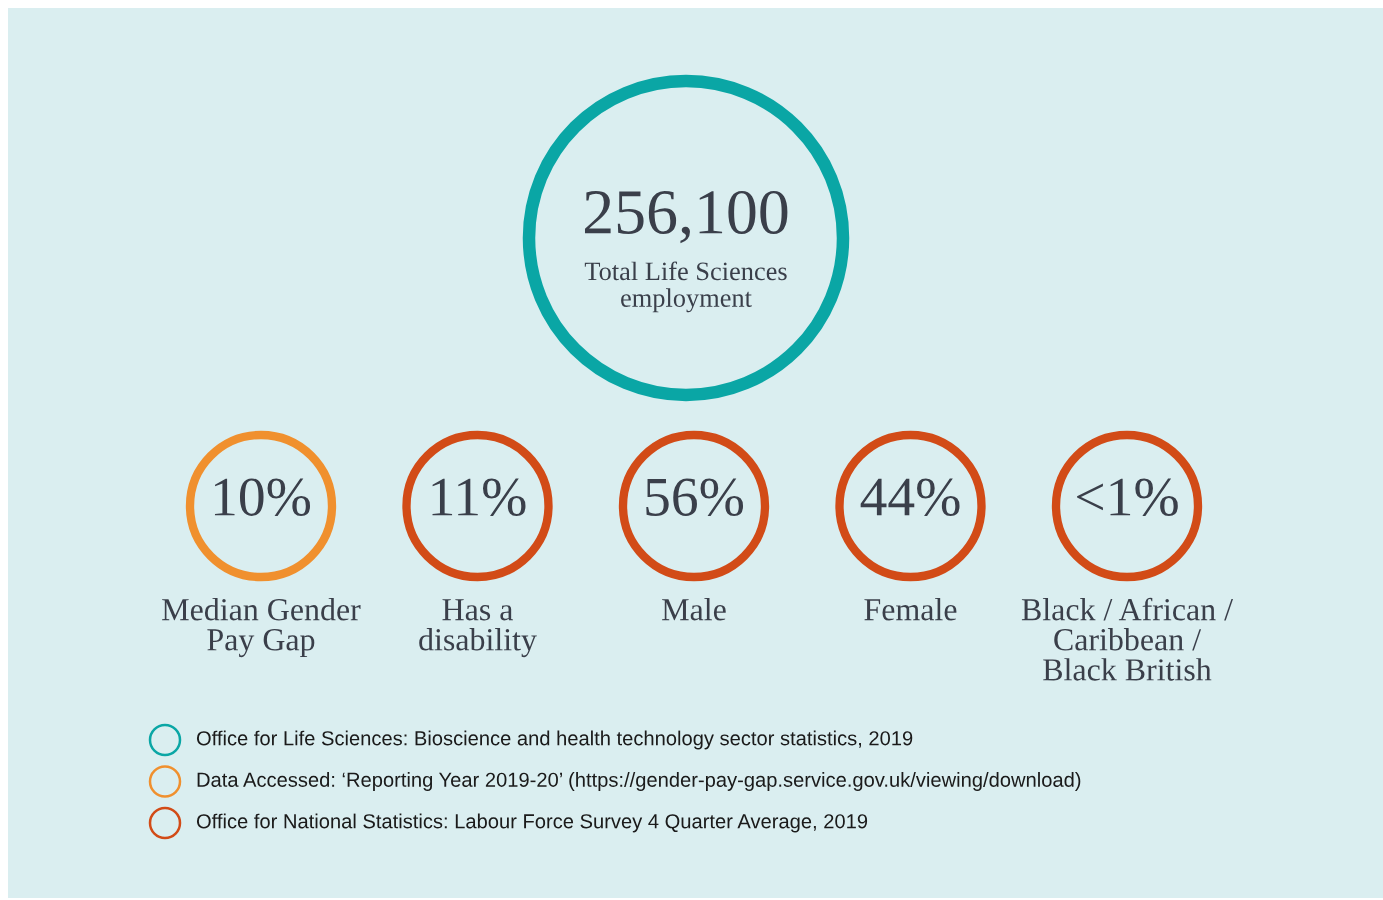 The image size is (1383, 900). Describe the element at coordinates (554, 740) in the screenshot. I see `text: Office for Life Sciences: Bioscience and health technology sector statistics, 2019` at that location.